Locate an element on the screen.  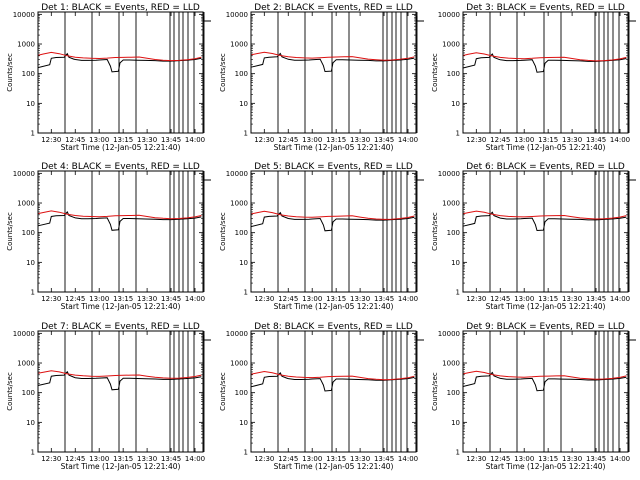
chart-title: Det 4: BLACK = Events, RED = LLD is located at coordinates (120, 167).